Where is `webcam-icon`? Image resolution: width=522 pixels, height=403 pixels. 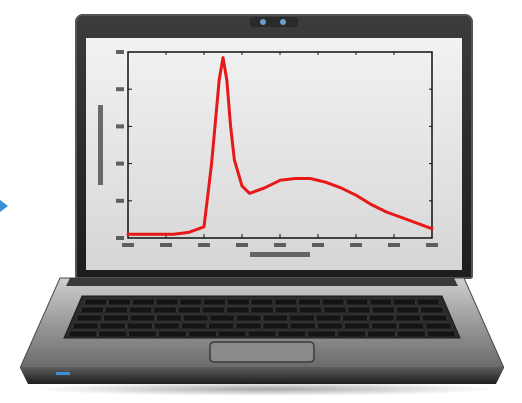 webcam-icon is located at coordinates (263, 22).